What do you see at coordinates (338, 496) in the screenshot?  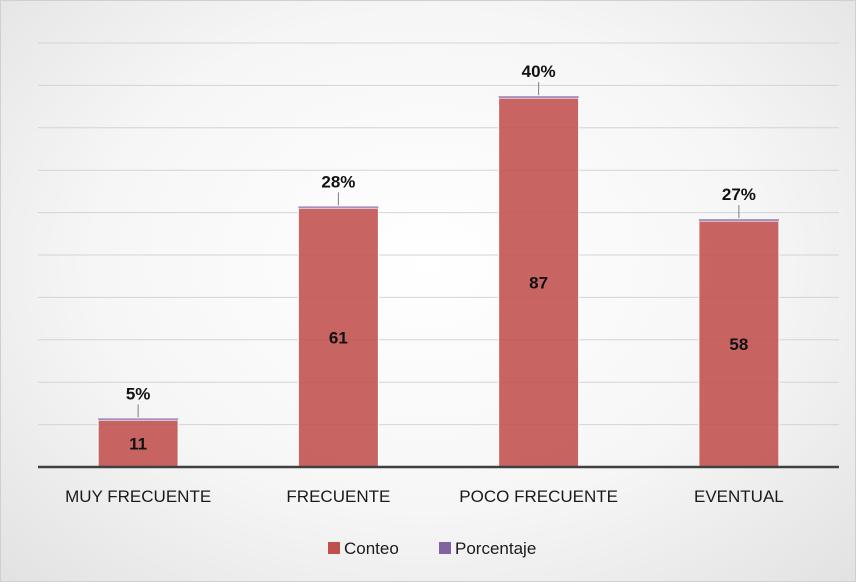 I see `category-label: FRECUENTE` at bounding box center [338, 496].